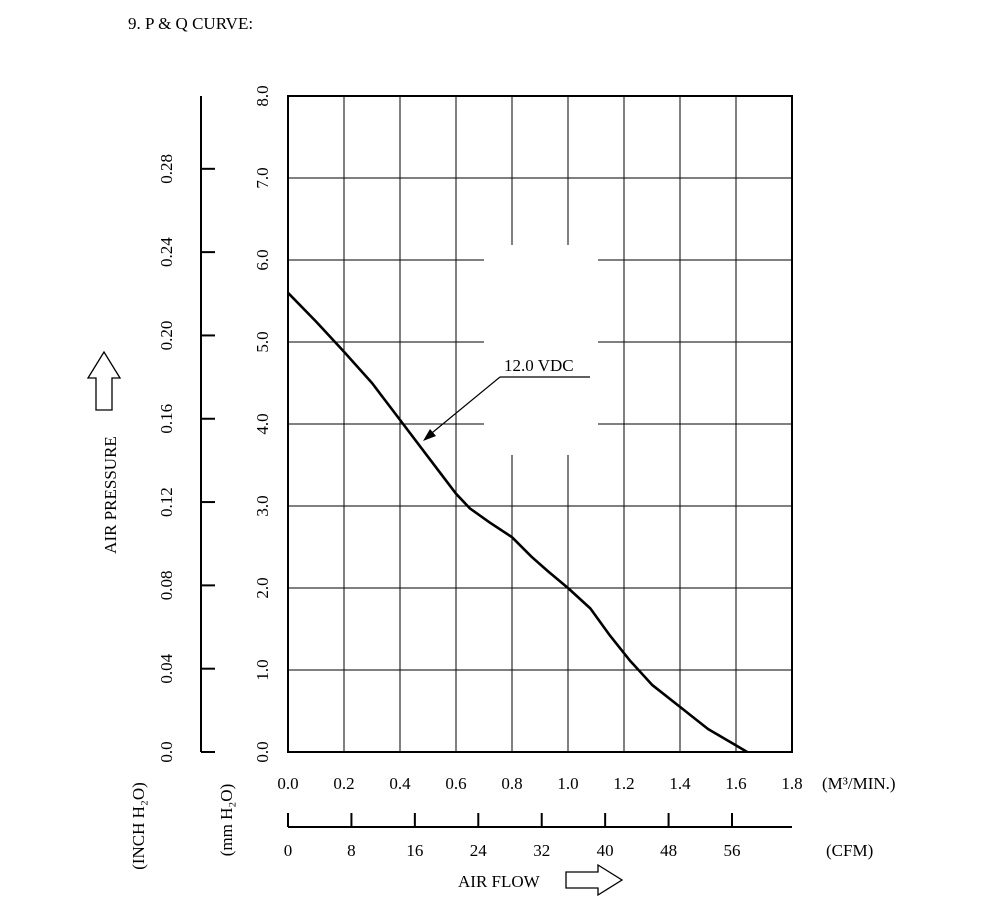  What do you see at coordinates (262, 751) in the screenshot?
I see `mm-tick-label: 0.0` at bounding box center [262, 751].